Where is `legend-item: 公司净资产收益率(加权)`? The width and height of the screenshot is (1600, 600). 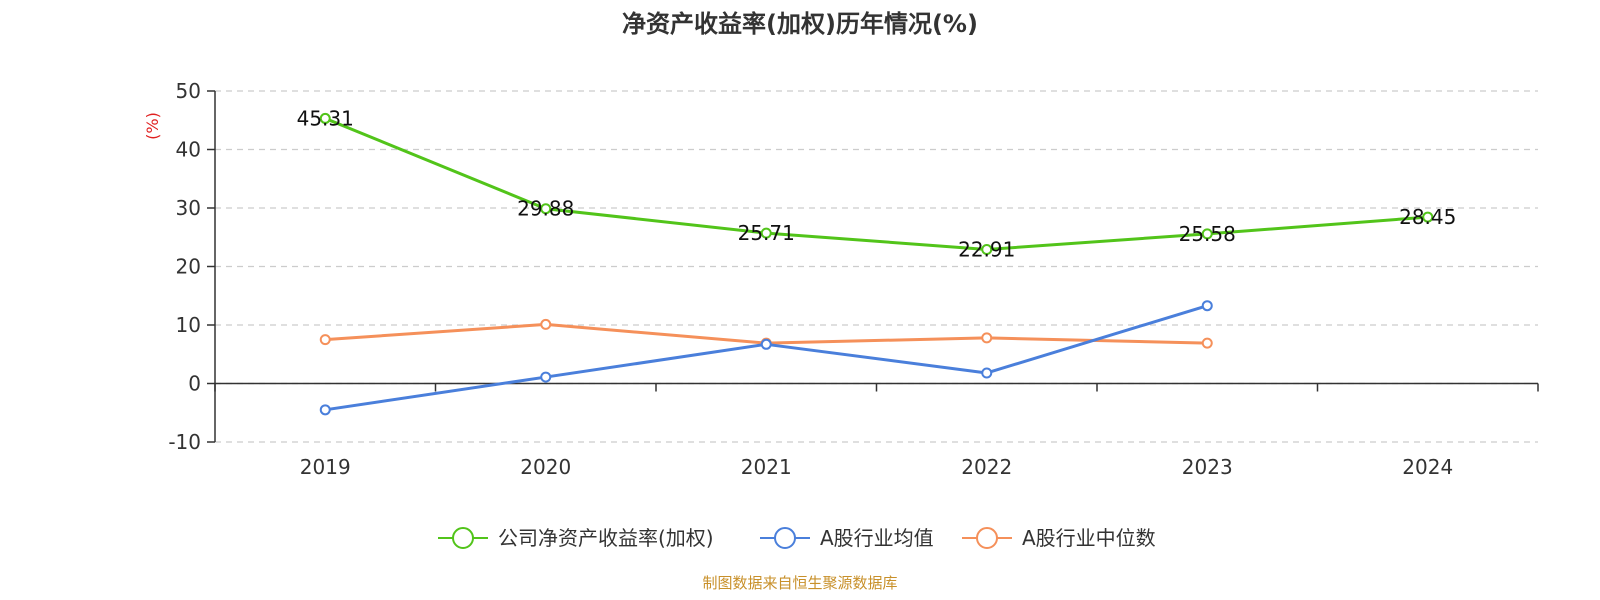 legend-item: 公司净资产收益率(加权) is located at coordinates (576, 538).